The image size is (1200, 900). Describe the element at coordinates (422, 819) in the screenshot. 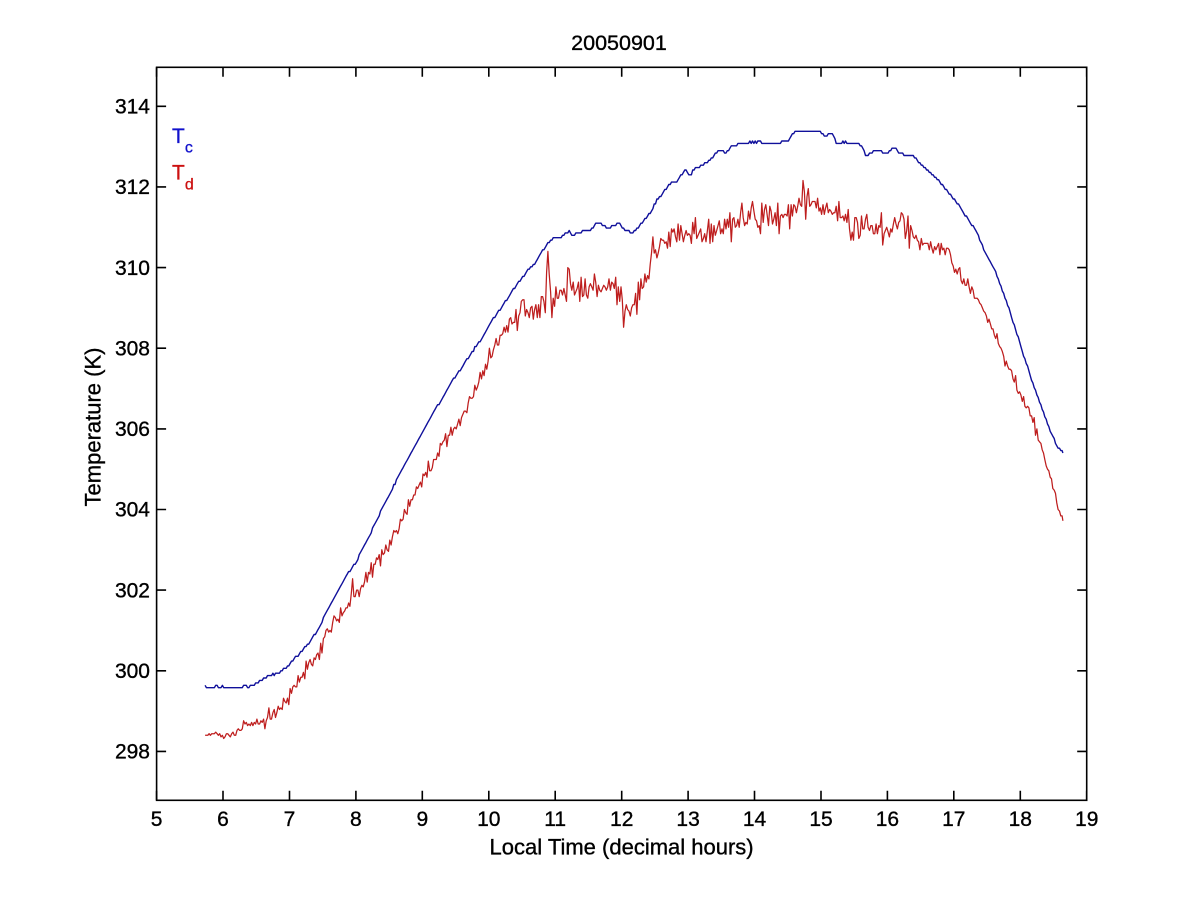

I see `svg-text: 9` at that location.